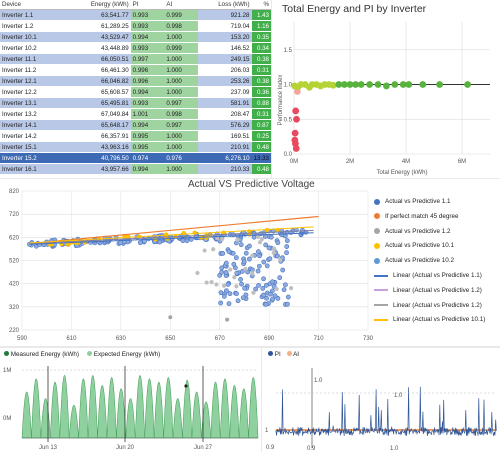 The height and width of the screenshot is (452, 500). What do you see at coordinates (274, 354) in the screenshot?
I see `legend-pi: PI` at bounding box center [274, 354].